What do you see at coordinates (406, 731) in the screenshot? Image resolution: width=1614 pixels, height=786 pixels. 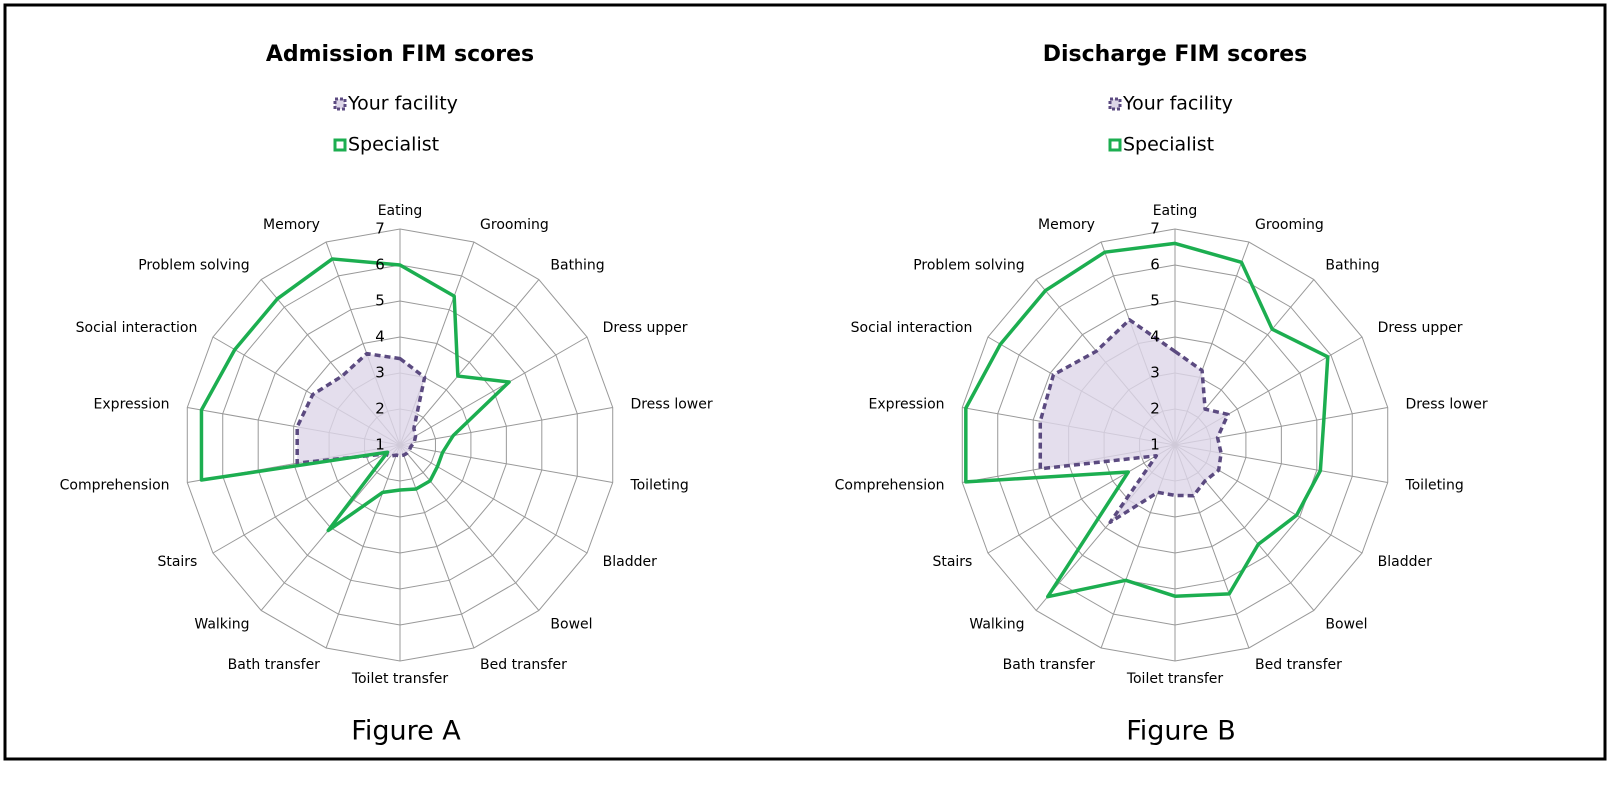 I see `caption: Figure A` at bounding box center [406, 731].